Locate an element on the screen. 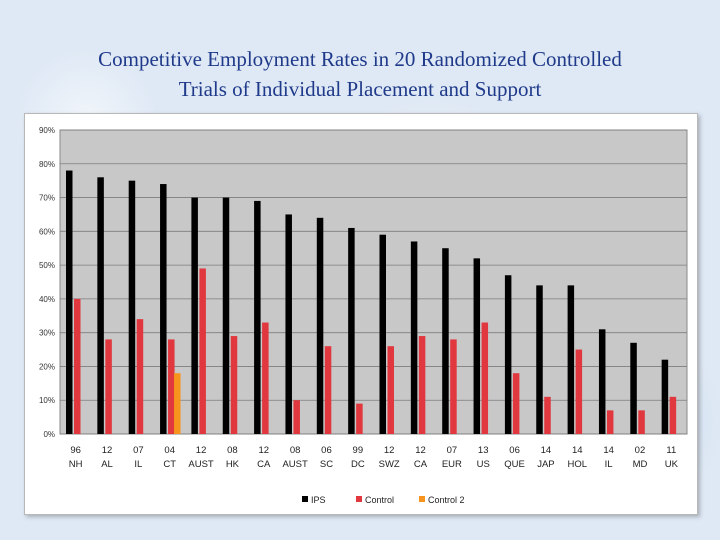 This screenshot has height=540, width=720. y-tick-label: 80% is located at coordinates (47, 164).